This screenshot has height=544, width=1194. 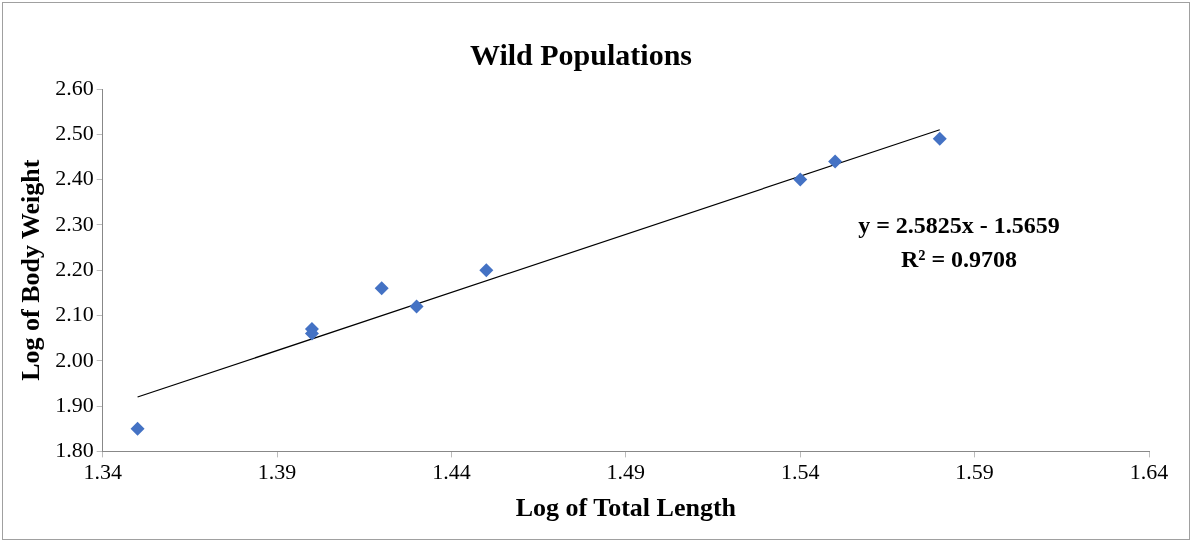 I want to click on y-tick-label: 2.50, so click(x=74, y=133).